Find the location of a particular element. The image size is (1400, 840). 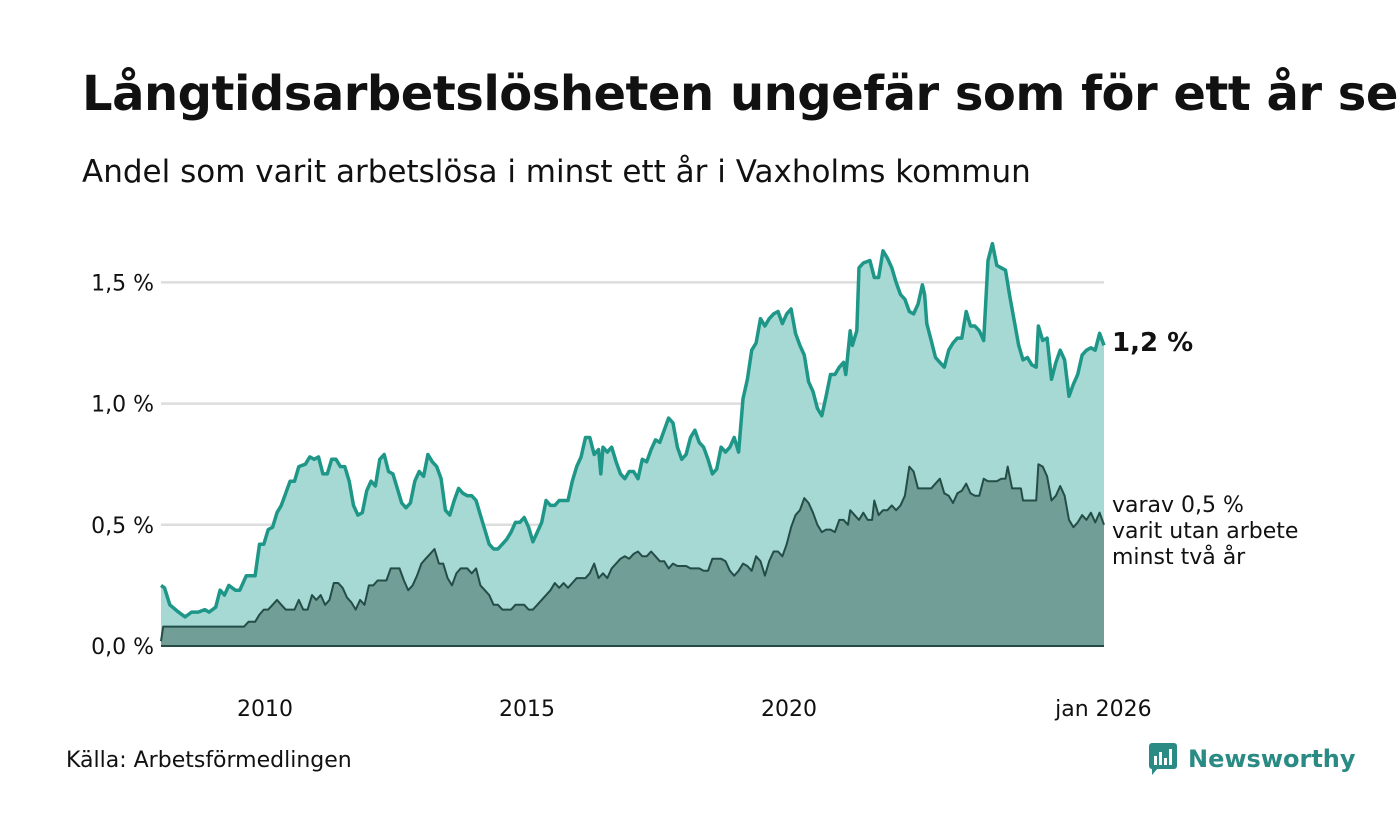

x-tick-label-3: jan 2026 is located at coordinates (1103, 709).